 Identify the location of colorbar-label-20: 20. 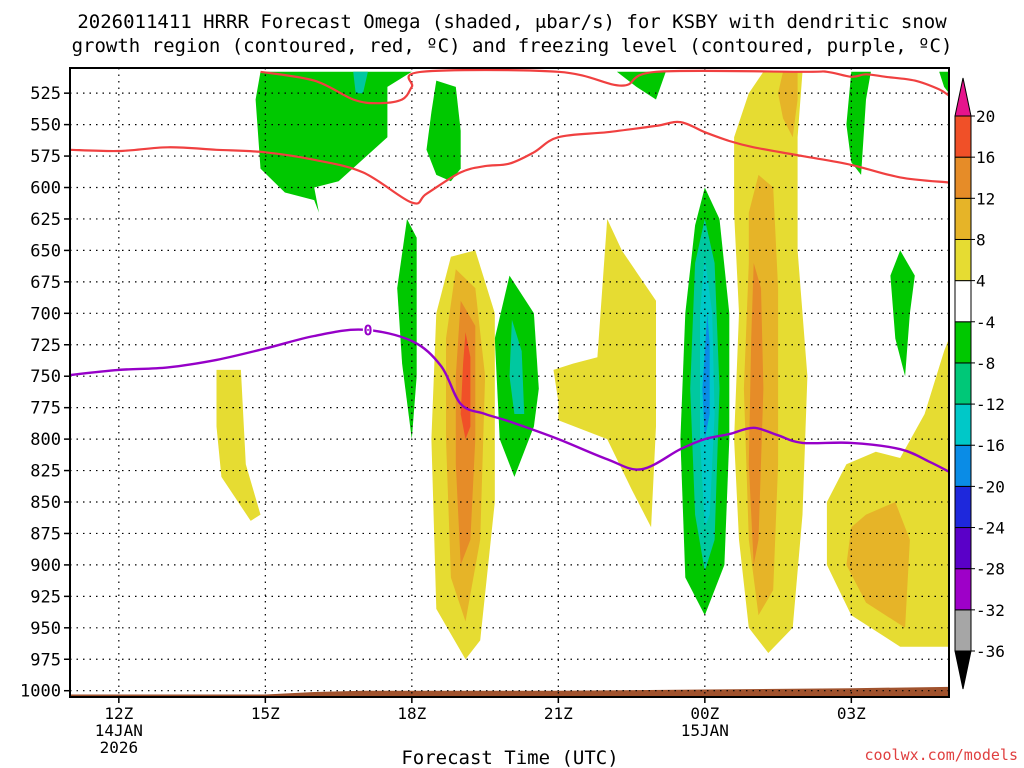
(985, 116).